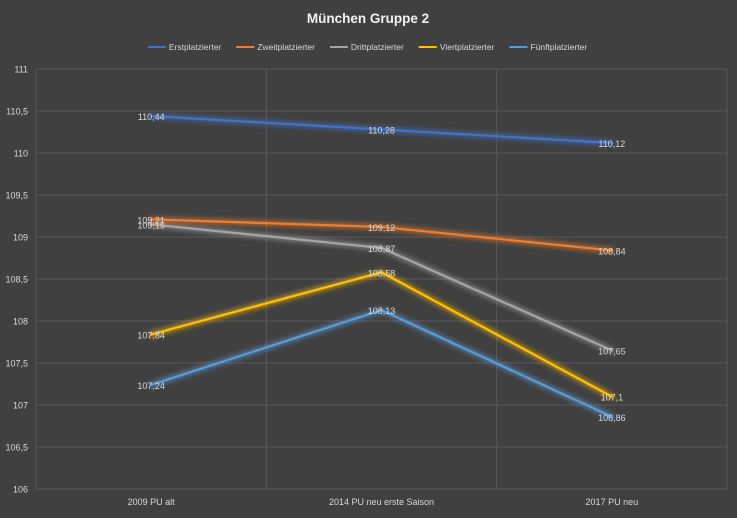 The image size is (737, 518). I want to click on data-label: 110,28, so click(381, 130).